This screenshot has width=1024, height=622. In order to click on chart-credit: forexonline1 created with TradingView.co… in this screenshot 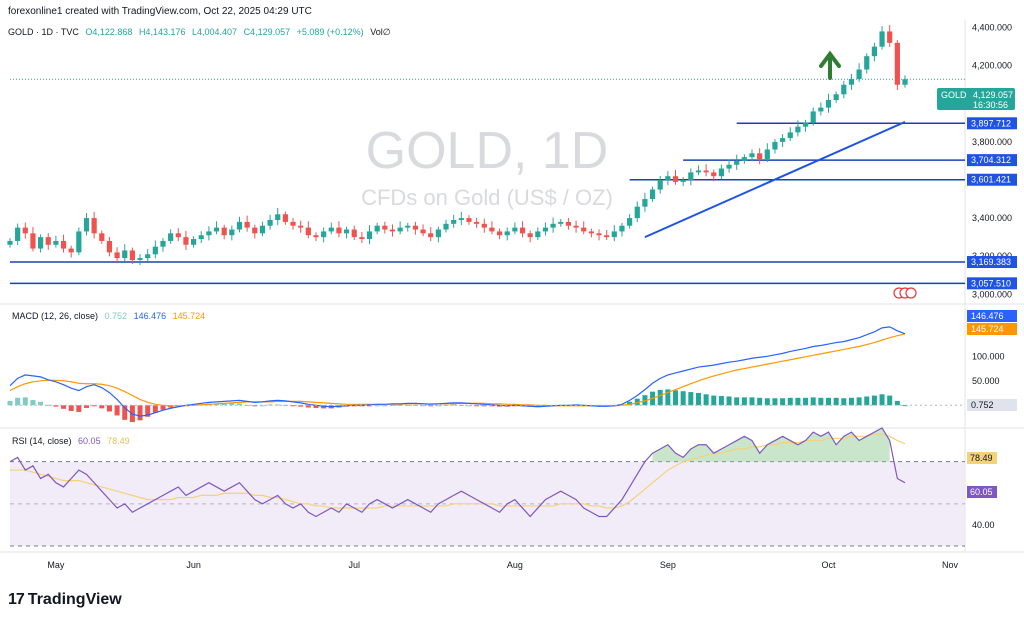, I will do `click(160, 11)`.